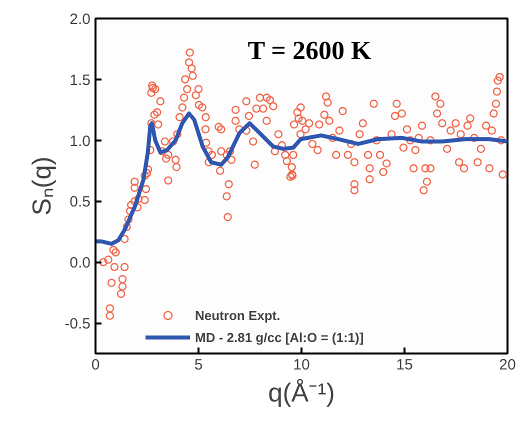 This screenshot has height=423, width=519. What do you see at coordinates (310, 50) in the screenshot?
I see `annotation: T = 2600 K` at bounding box center [310, 50].